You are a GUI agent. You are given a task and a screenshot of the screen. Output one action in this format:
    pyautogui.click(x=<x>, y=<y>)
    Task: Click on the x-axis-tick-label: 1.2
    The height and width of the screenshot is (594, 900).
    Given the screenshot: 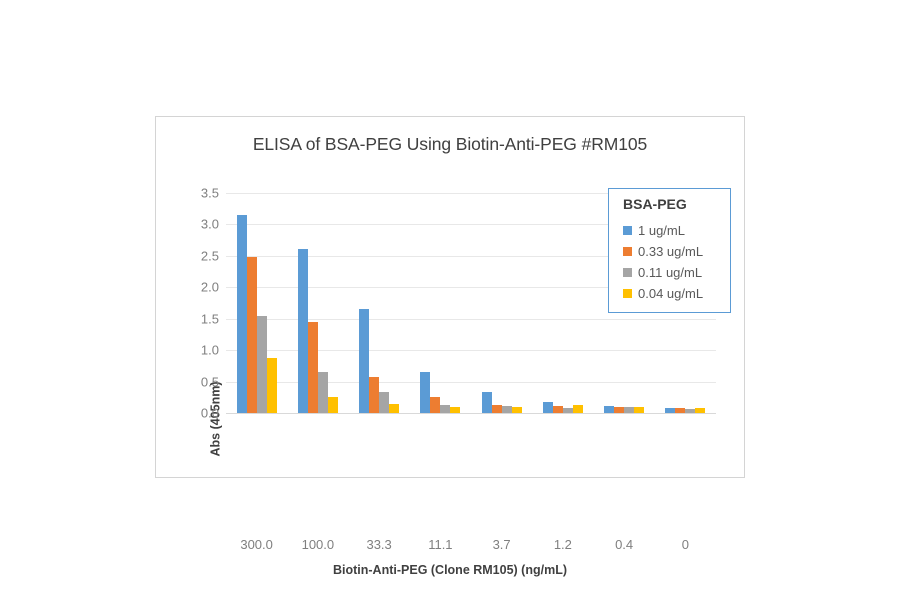 What is the action you would take?
    pyautogui.click(x=562, y=544)
    